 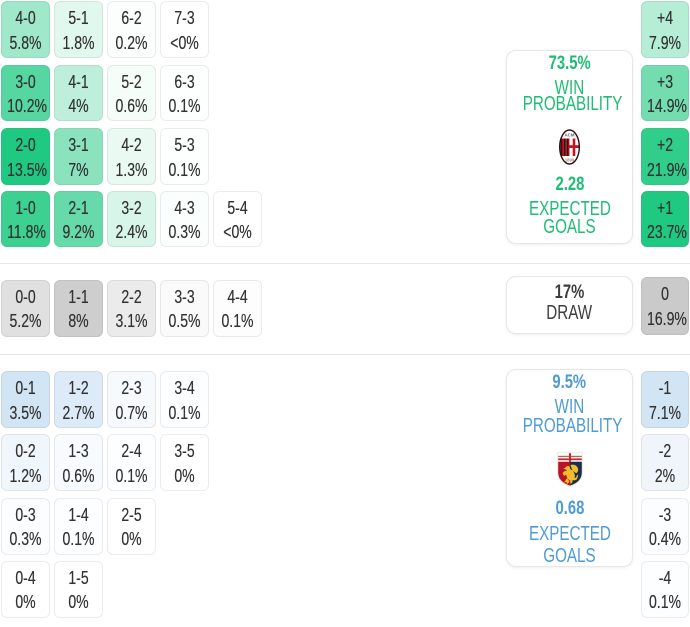 I want to click on svg-text: 1899, so click(x=570, y=160).